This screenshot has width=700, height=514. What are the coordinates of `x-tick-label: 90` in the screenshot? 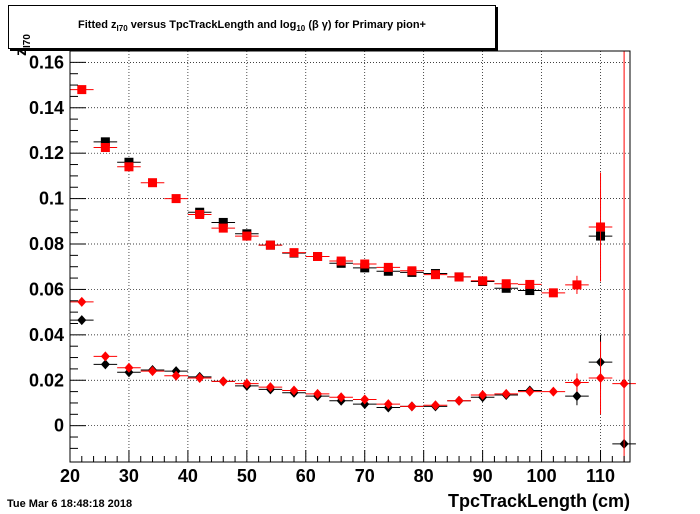 It's located at (483, 476).